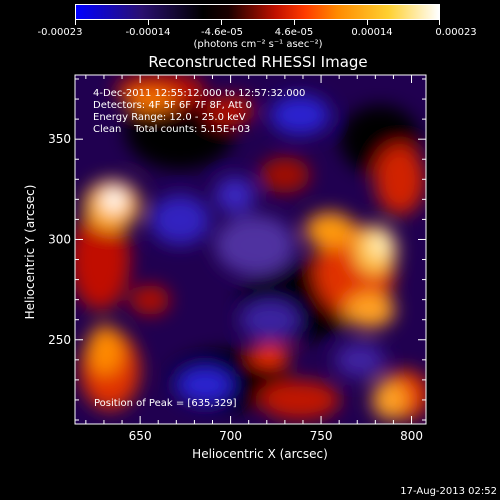 Image resolution: width=500 pixels, height=500 pixels. I want to click on y-tick-label: 300, so click(59, 239).